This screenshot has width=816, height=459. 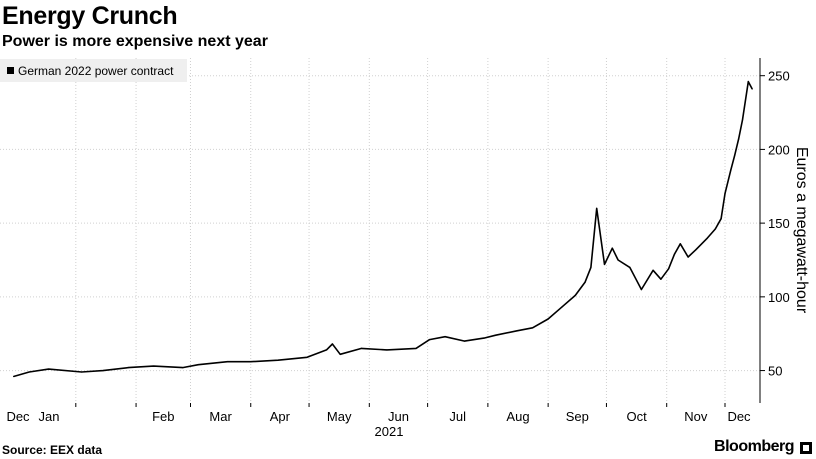 I want to click on x-tick-label: Feb, so click(x=163, y=416).